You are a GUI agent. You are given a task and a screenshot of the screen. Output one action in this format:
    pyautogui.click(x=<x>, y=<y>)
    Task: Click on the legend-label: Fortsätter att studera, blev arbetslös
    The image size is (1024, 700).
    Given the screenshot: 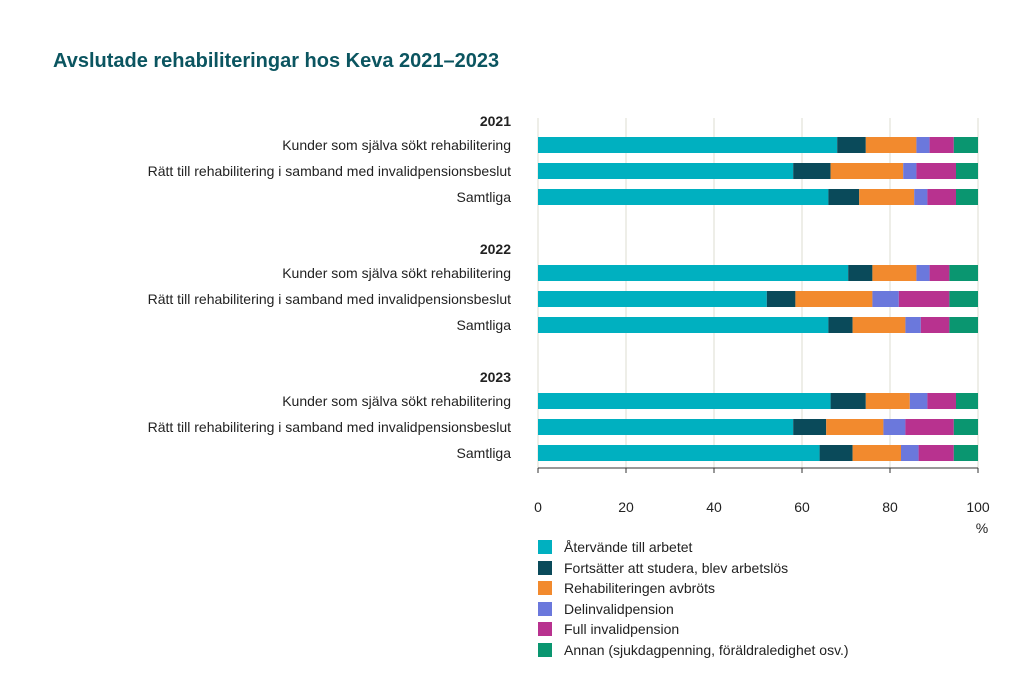 What is the action you would take?
    pyautogui.click(x=676, y=567)
    